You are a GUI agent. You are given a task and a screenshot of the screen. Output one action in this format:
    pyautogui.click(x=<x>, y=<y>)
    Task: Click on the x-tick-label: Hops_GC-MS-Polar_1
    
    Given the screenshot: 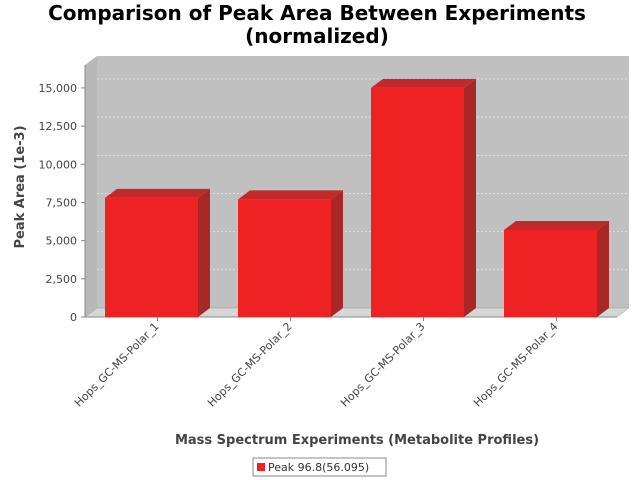 What is the action you would take?
    pyautogui.click(x=117, y=365)
    